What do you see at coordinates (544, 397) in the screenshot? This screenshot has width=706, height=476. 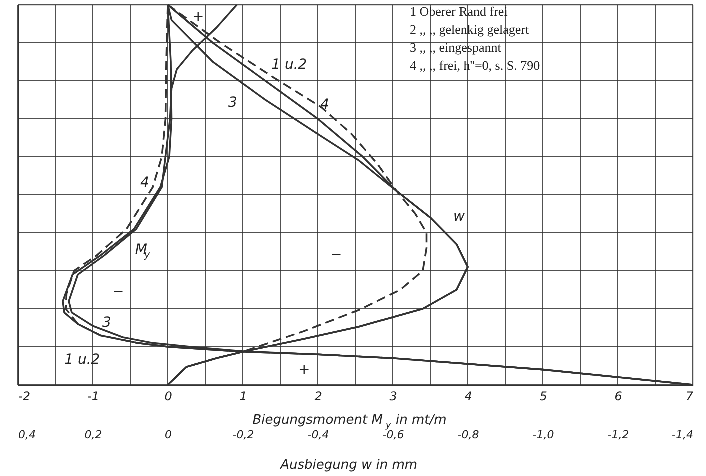 I see `x-tick-label: 5` at bounding box center [544, 397].